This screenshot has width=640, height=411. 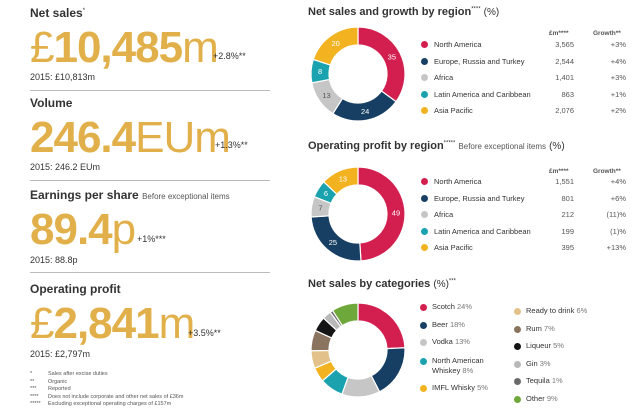 What do you see at coordinates (130, 137) in the screenshot?
I see `kpi-value: 246.4EUm` at bounding box center [130, 137].